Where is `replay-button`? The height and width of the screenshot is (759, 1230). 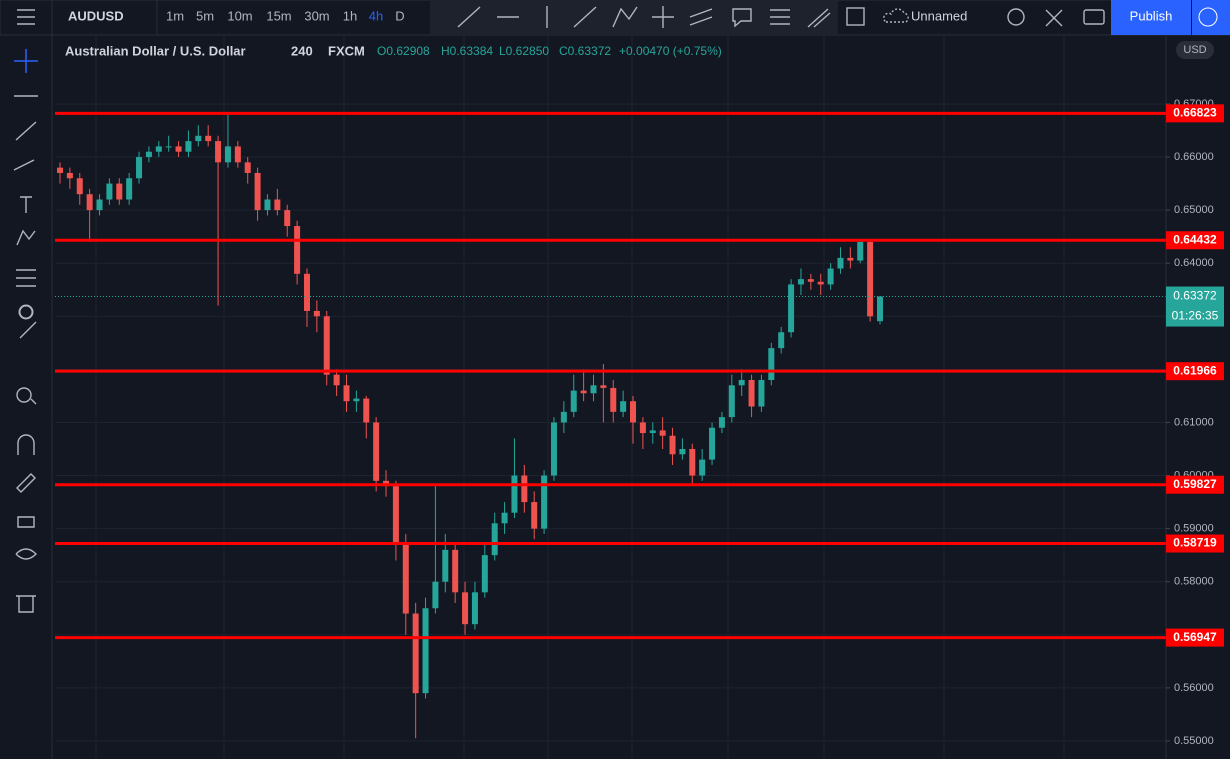 replay-button is located at coordinates (1211, 17).